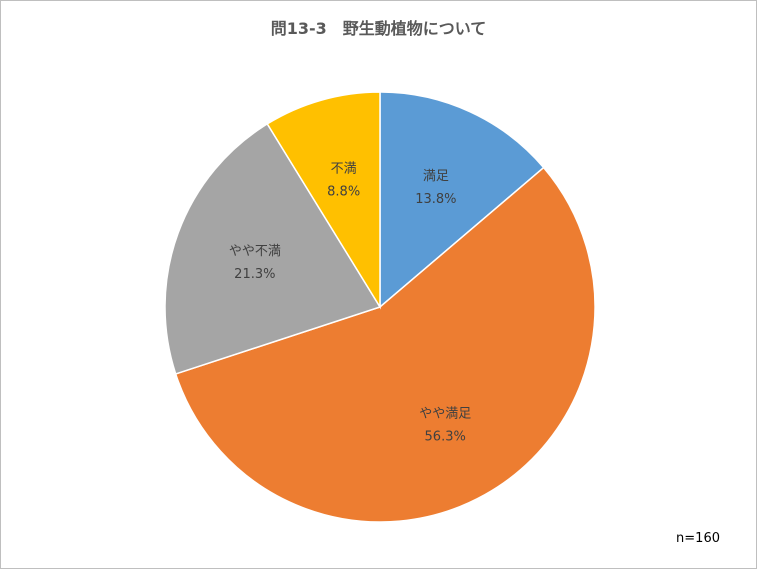 This screenshot has width=757, height=569. Describe the element at coordinates (436, 176) in the screenshot. I see `slice-category-label: 満足` at that location.